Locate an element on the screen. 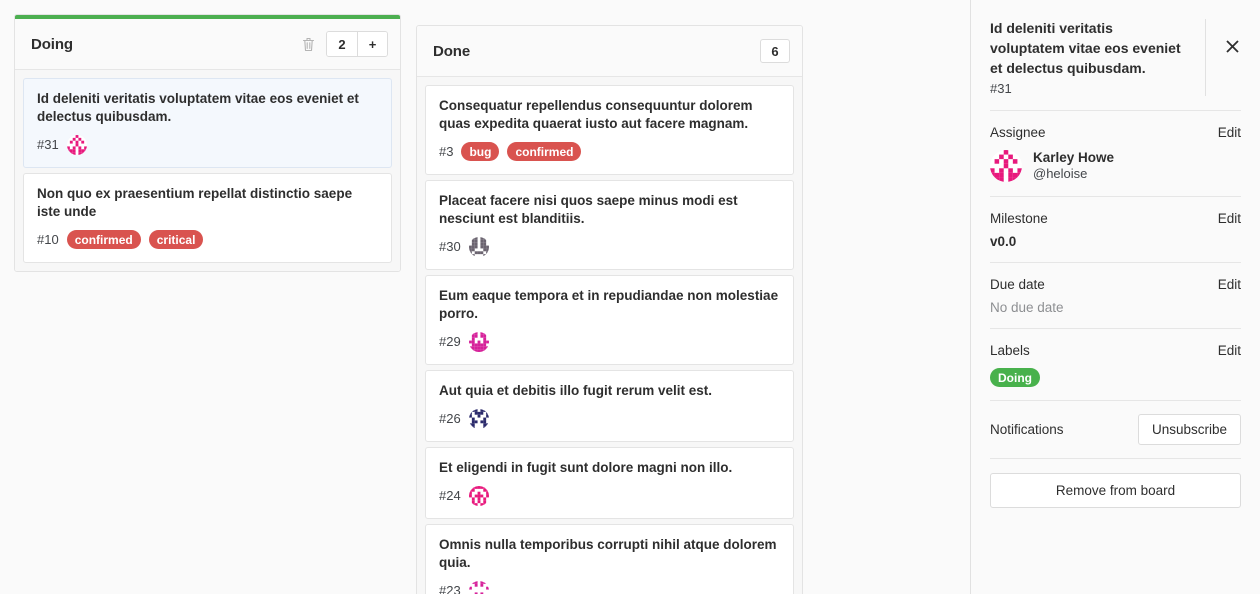  sidebar-label-pill: Doing is located at coordinates (1015, 378).